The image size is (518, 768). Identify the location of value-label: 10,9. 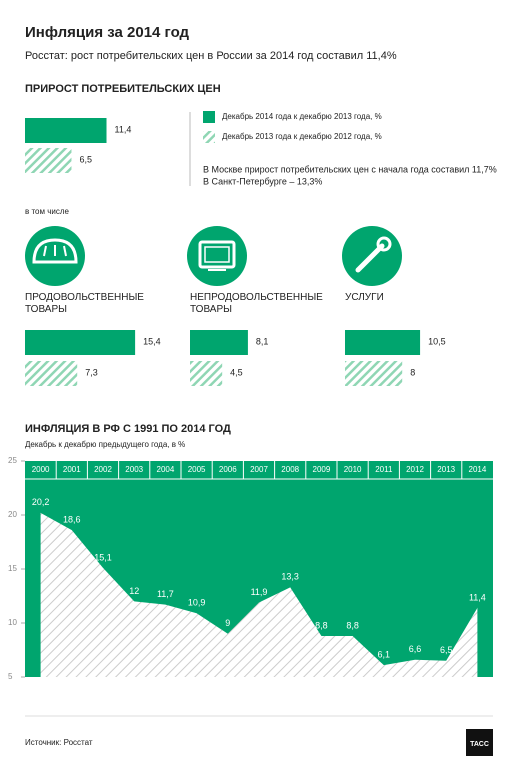
(197, 603).